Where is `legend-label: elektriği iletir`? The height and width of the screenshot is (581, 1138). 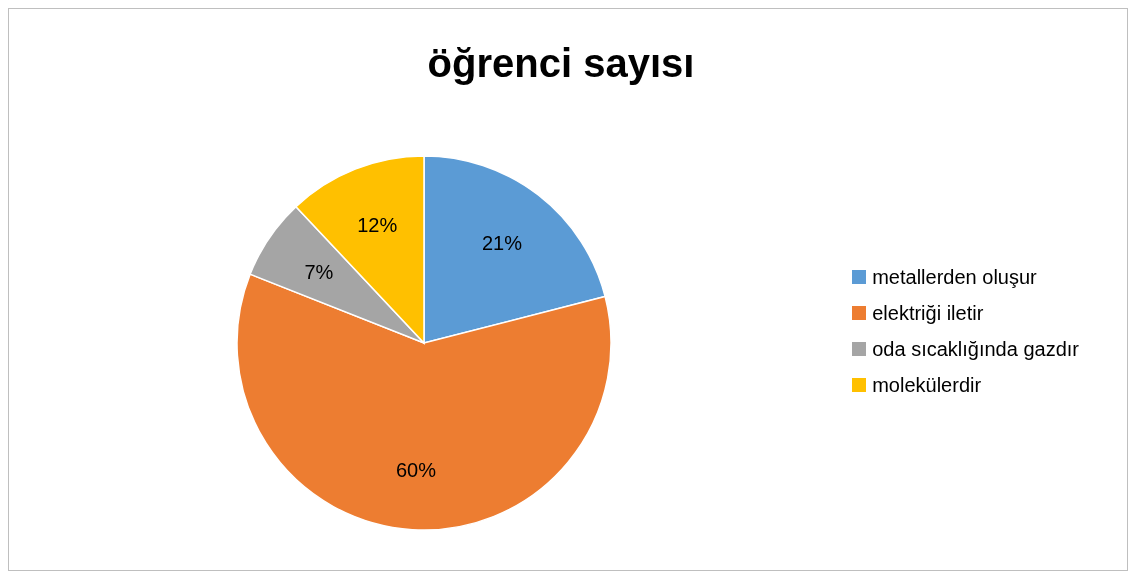 legend-label: elektriği iletir is located at coordinates (928, 313).